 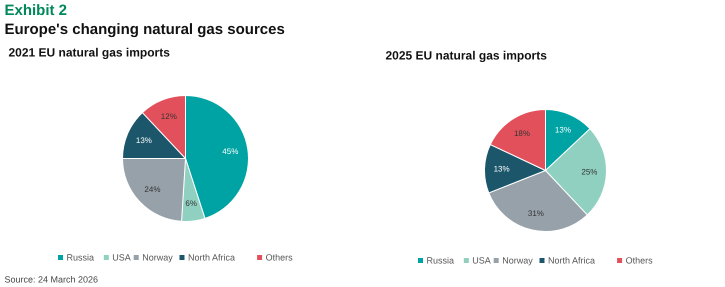 I want to click on data-label: 6%, so click(x=191, y=203).